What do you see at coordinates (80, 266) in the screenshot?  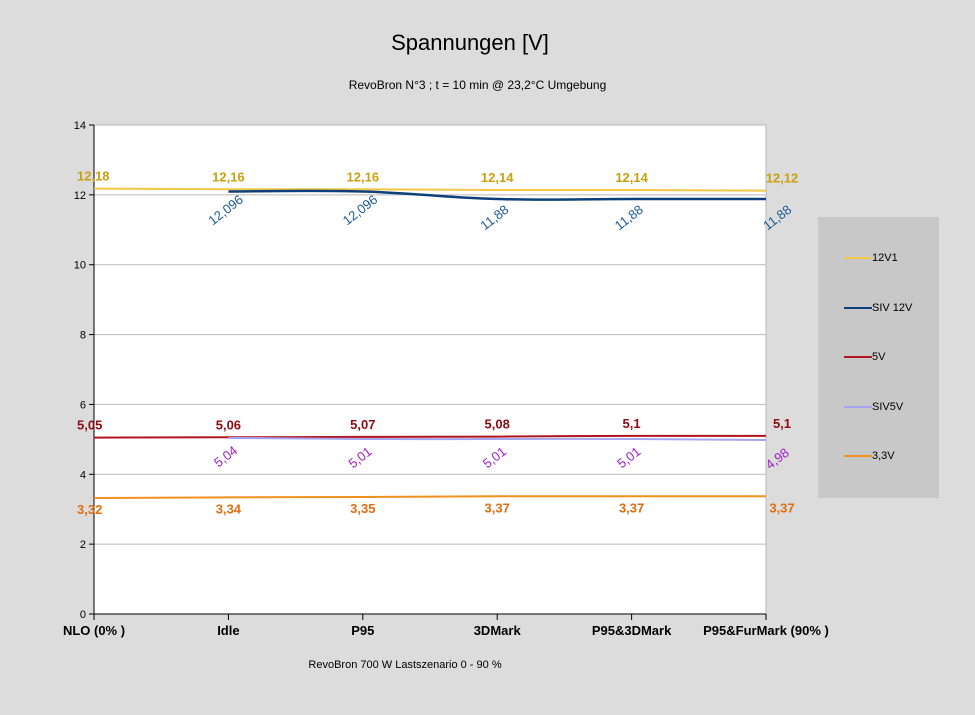 I see `y-tick-label: 10` at bounding box center [80, 266].